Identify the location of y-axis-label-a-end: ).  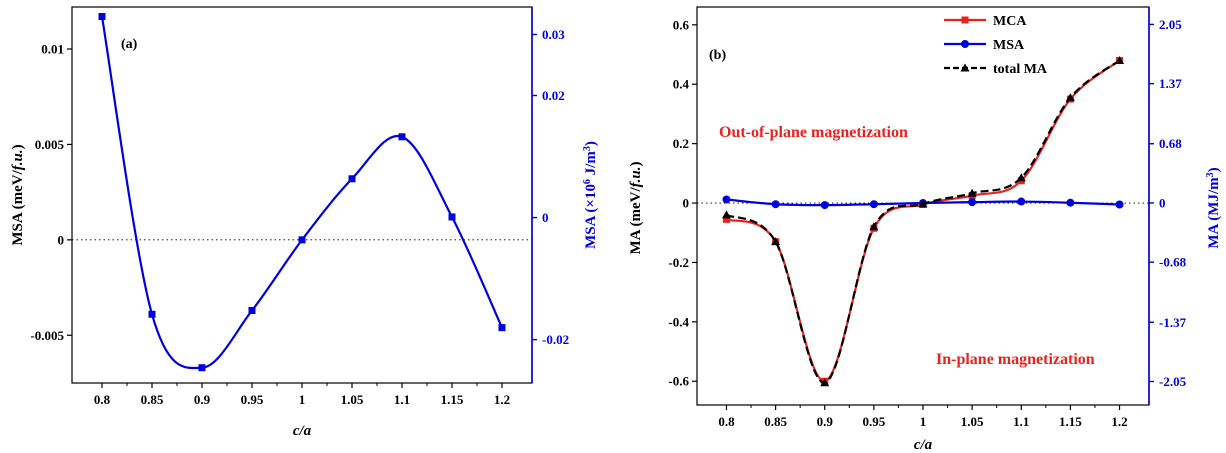
(18, 146).